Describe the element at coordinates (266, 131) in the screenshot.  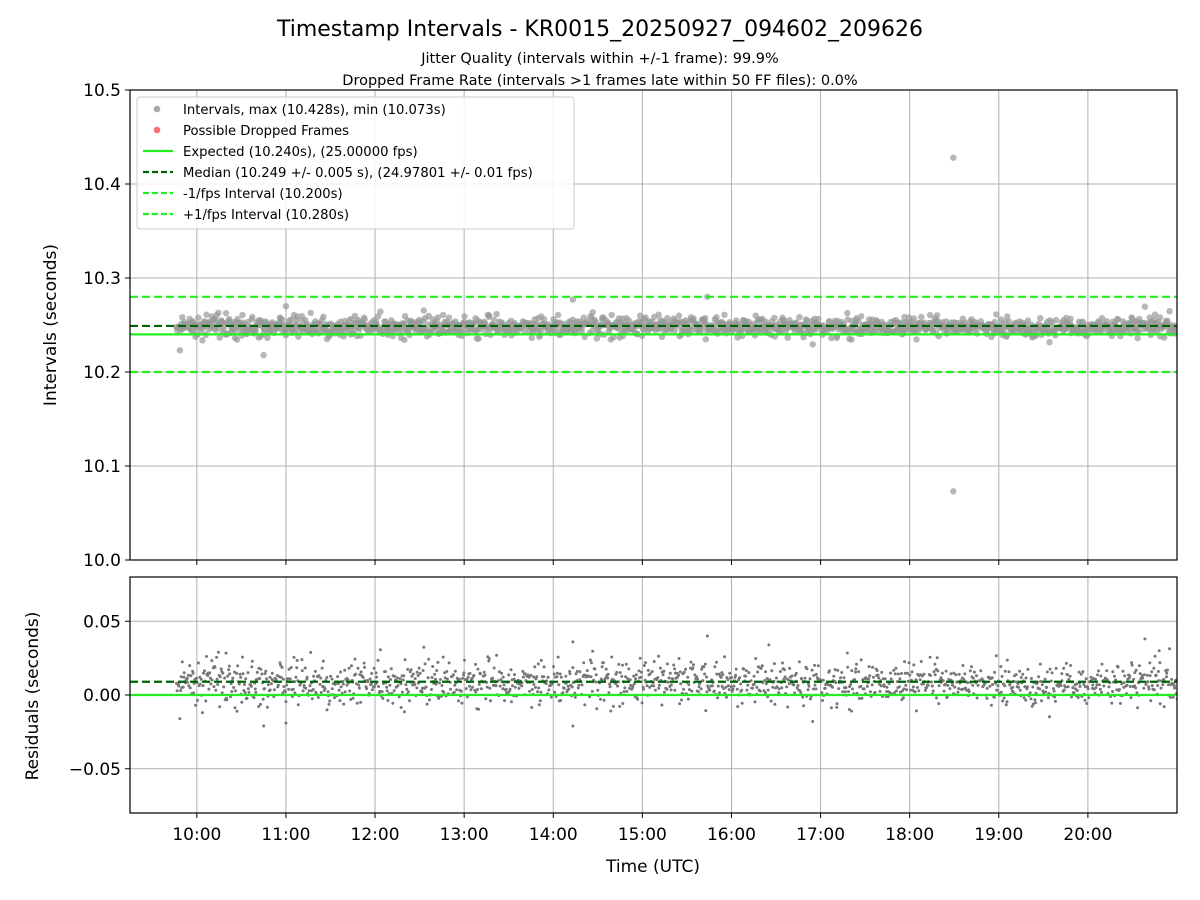
I see `legend-label: Possible Dropped Frames` at that location.